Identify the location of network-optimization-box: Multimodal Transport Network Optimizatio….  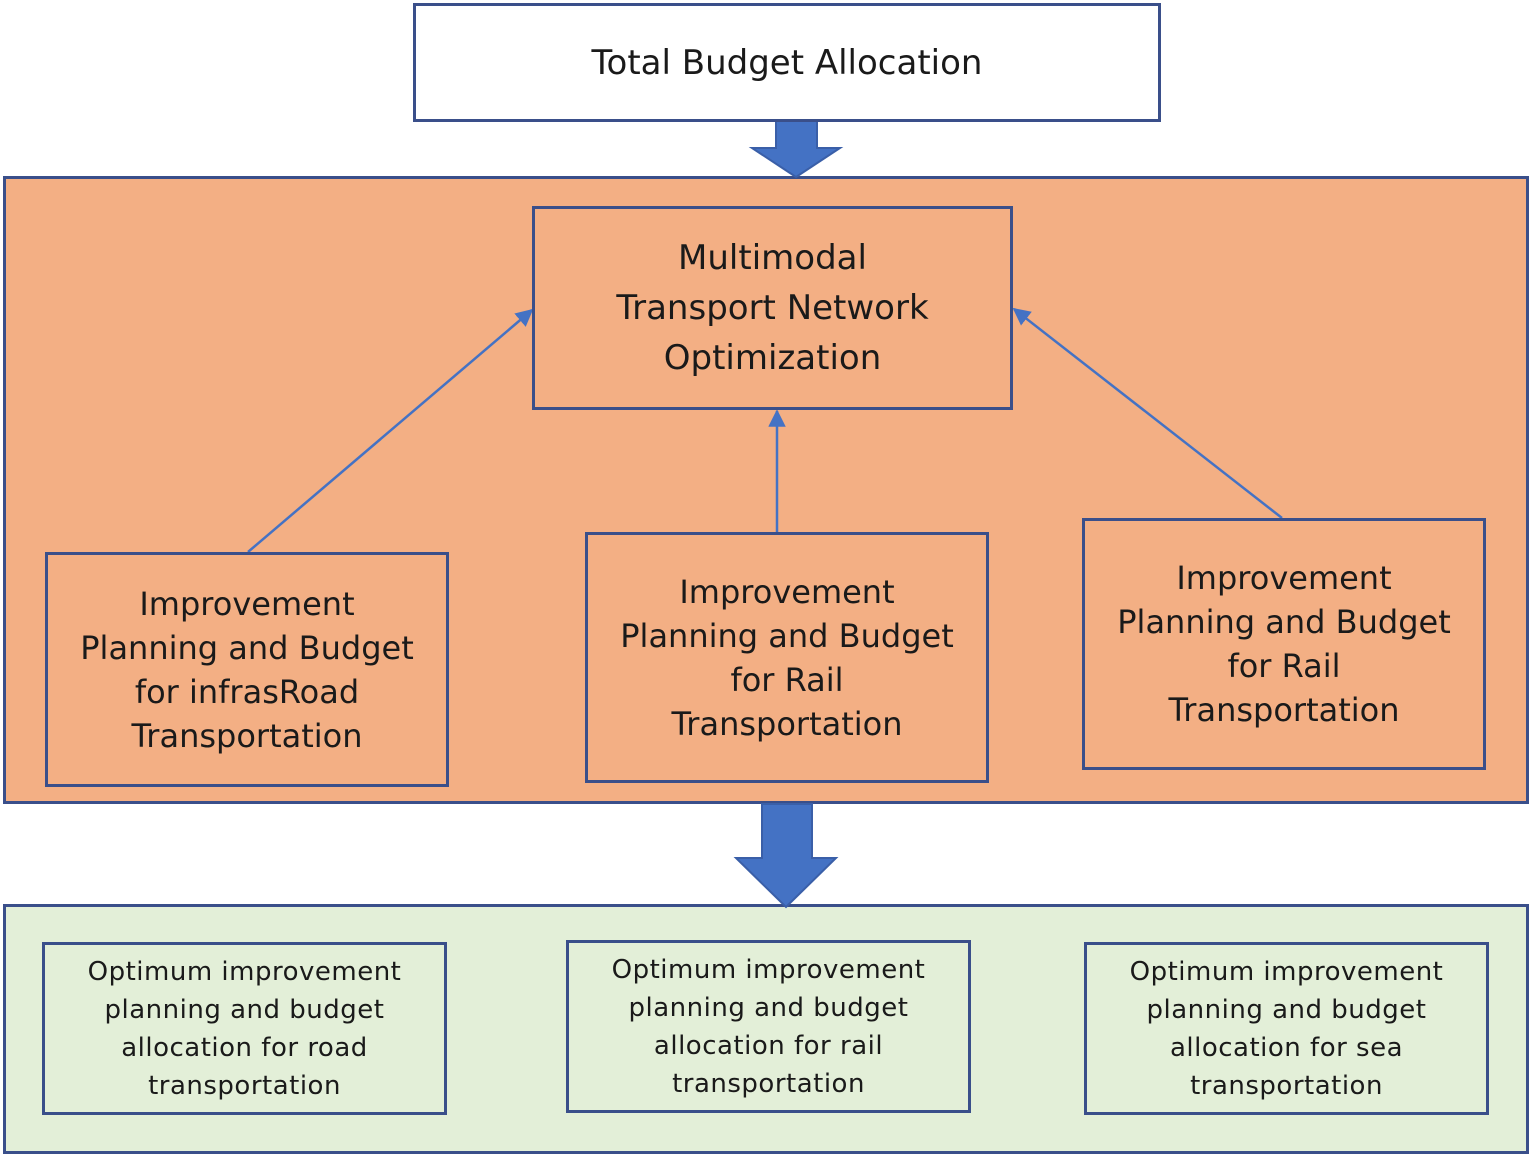
(772, 308).